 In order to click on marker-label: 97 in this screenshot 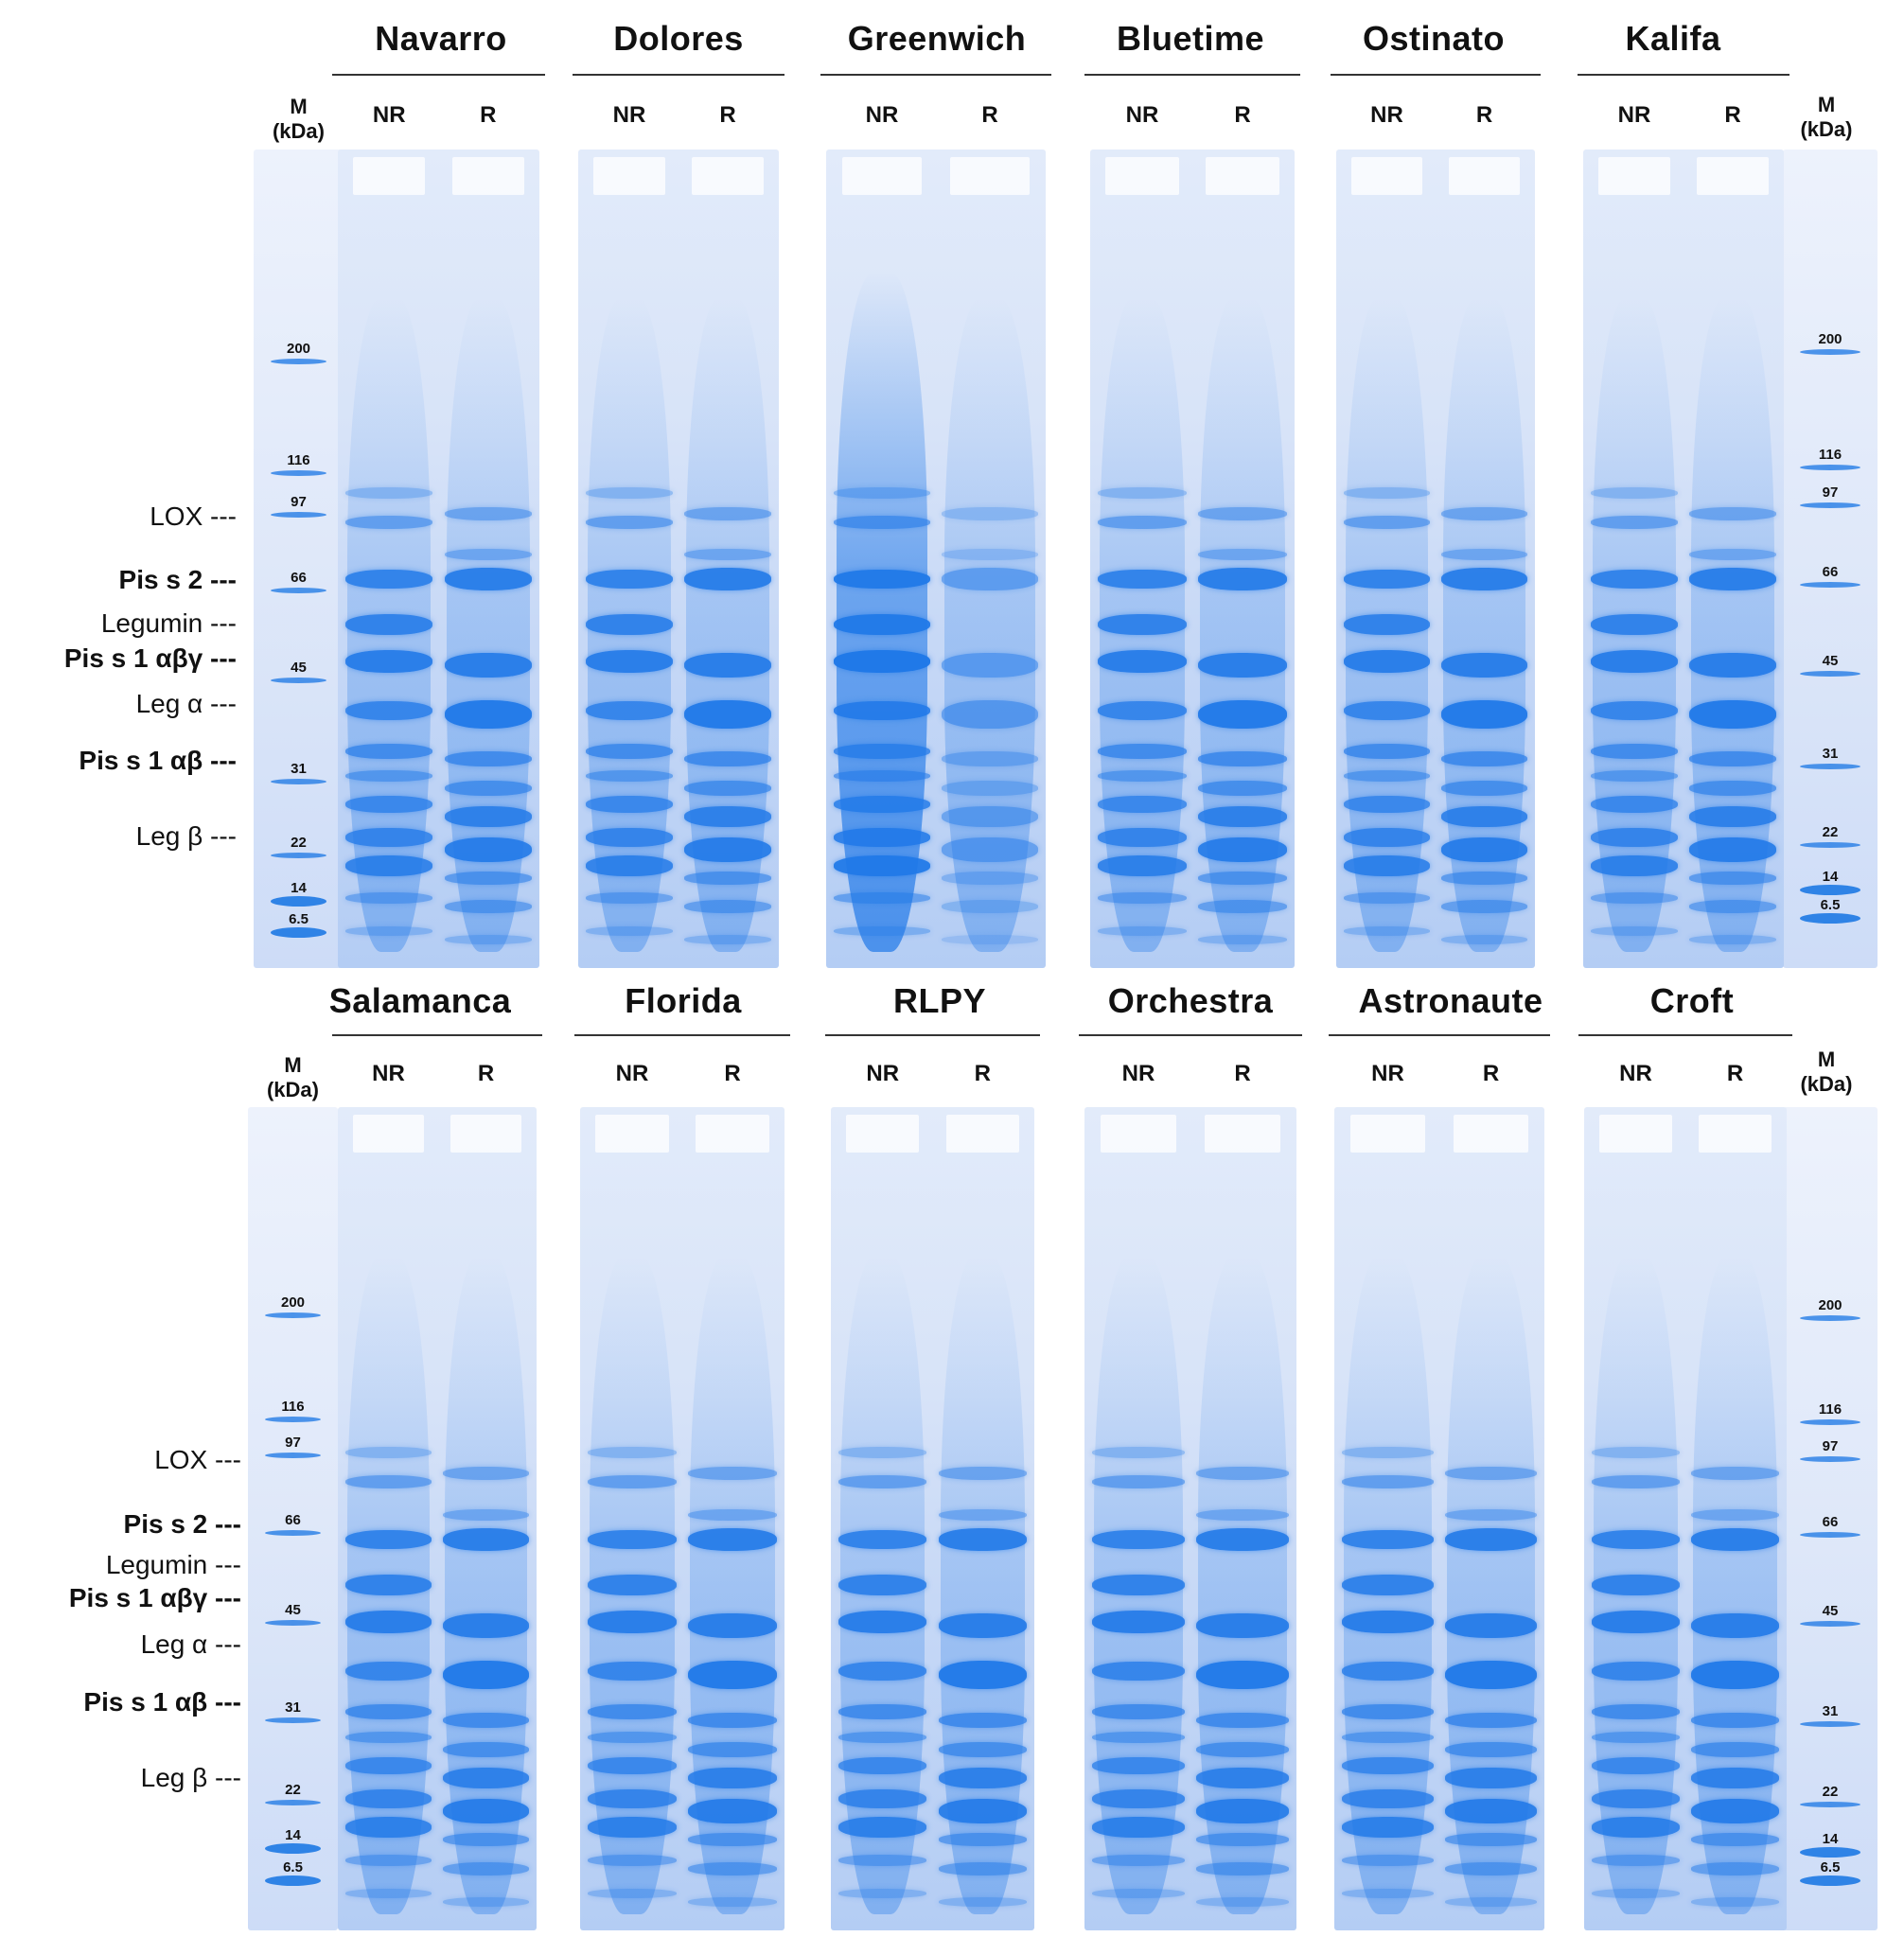, I will do `click(1830, 1446)`.